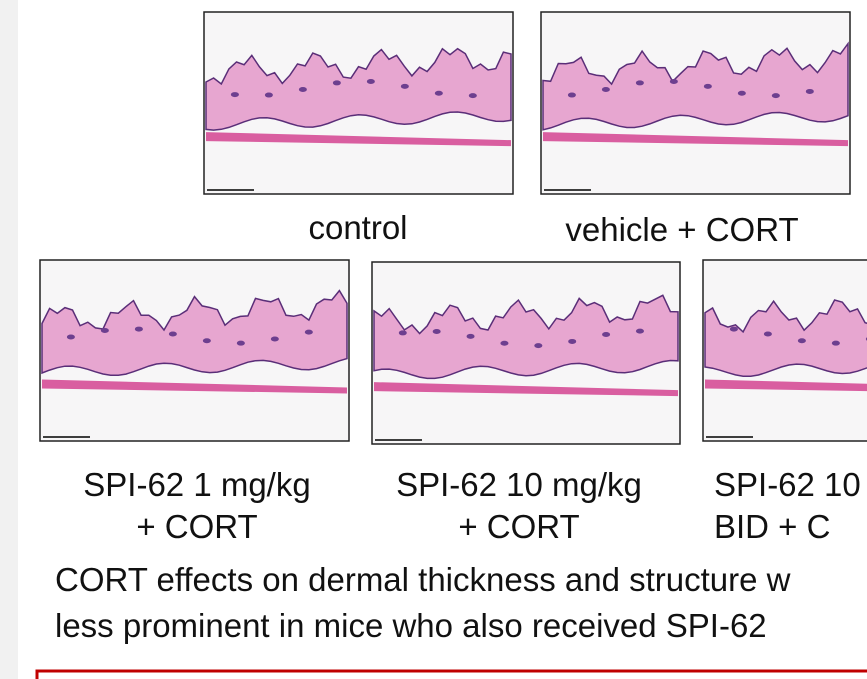 Image resolution: width=867 pixels, height=679 pixels. What do you see at coordinates (357, 227) in the screenshot?
I see `panel-label: control` at bounding box center [357, 227].